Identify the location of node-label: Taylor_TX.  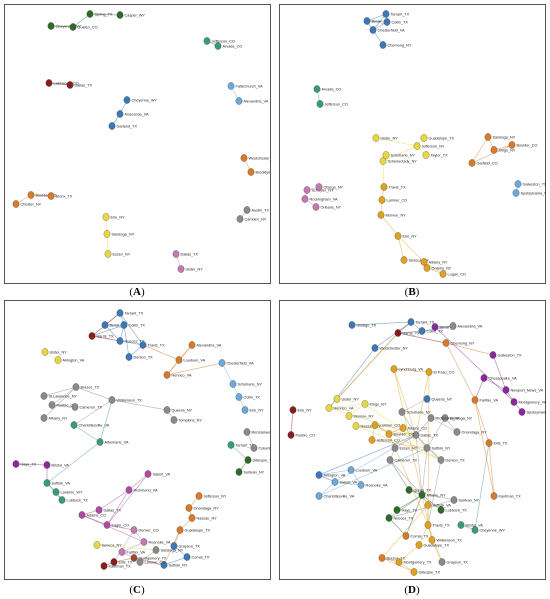
(440, 156).